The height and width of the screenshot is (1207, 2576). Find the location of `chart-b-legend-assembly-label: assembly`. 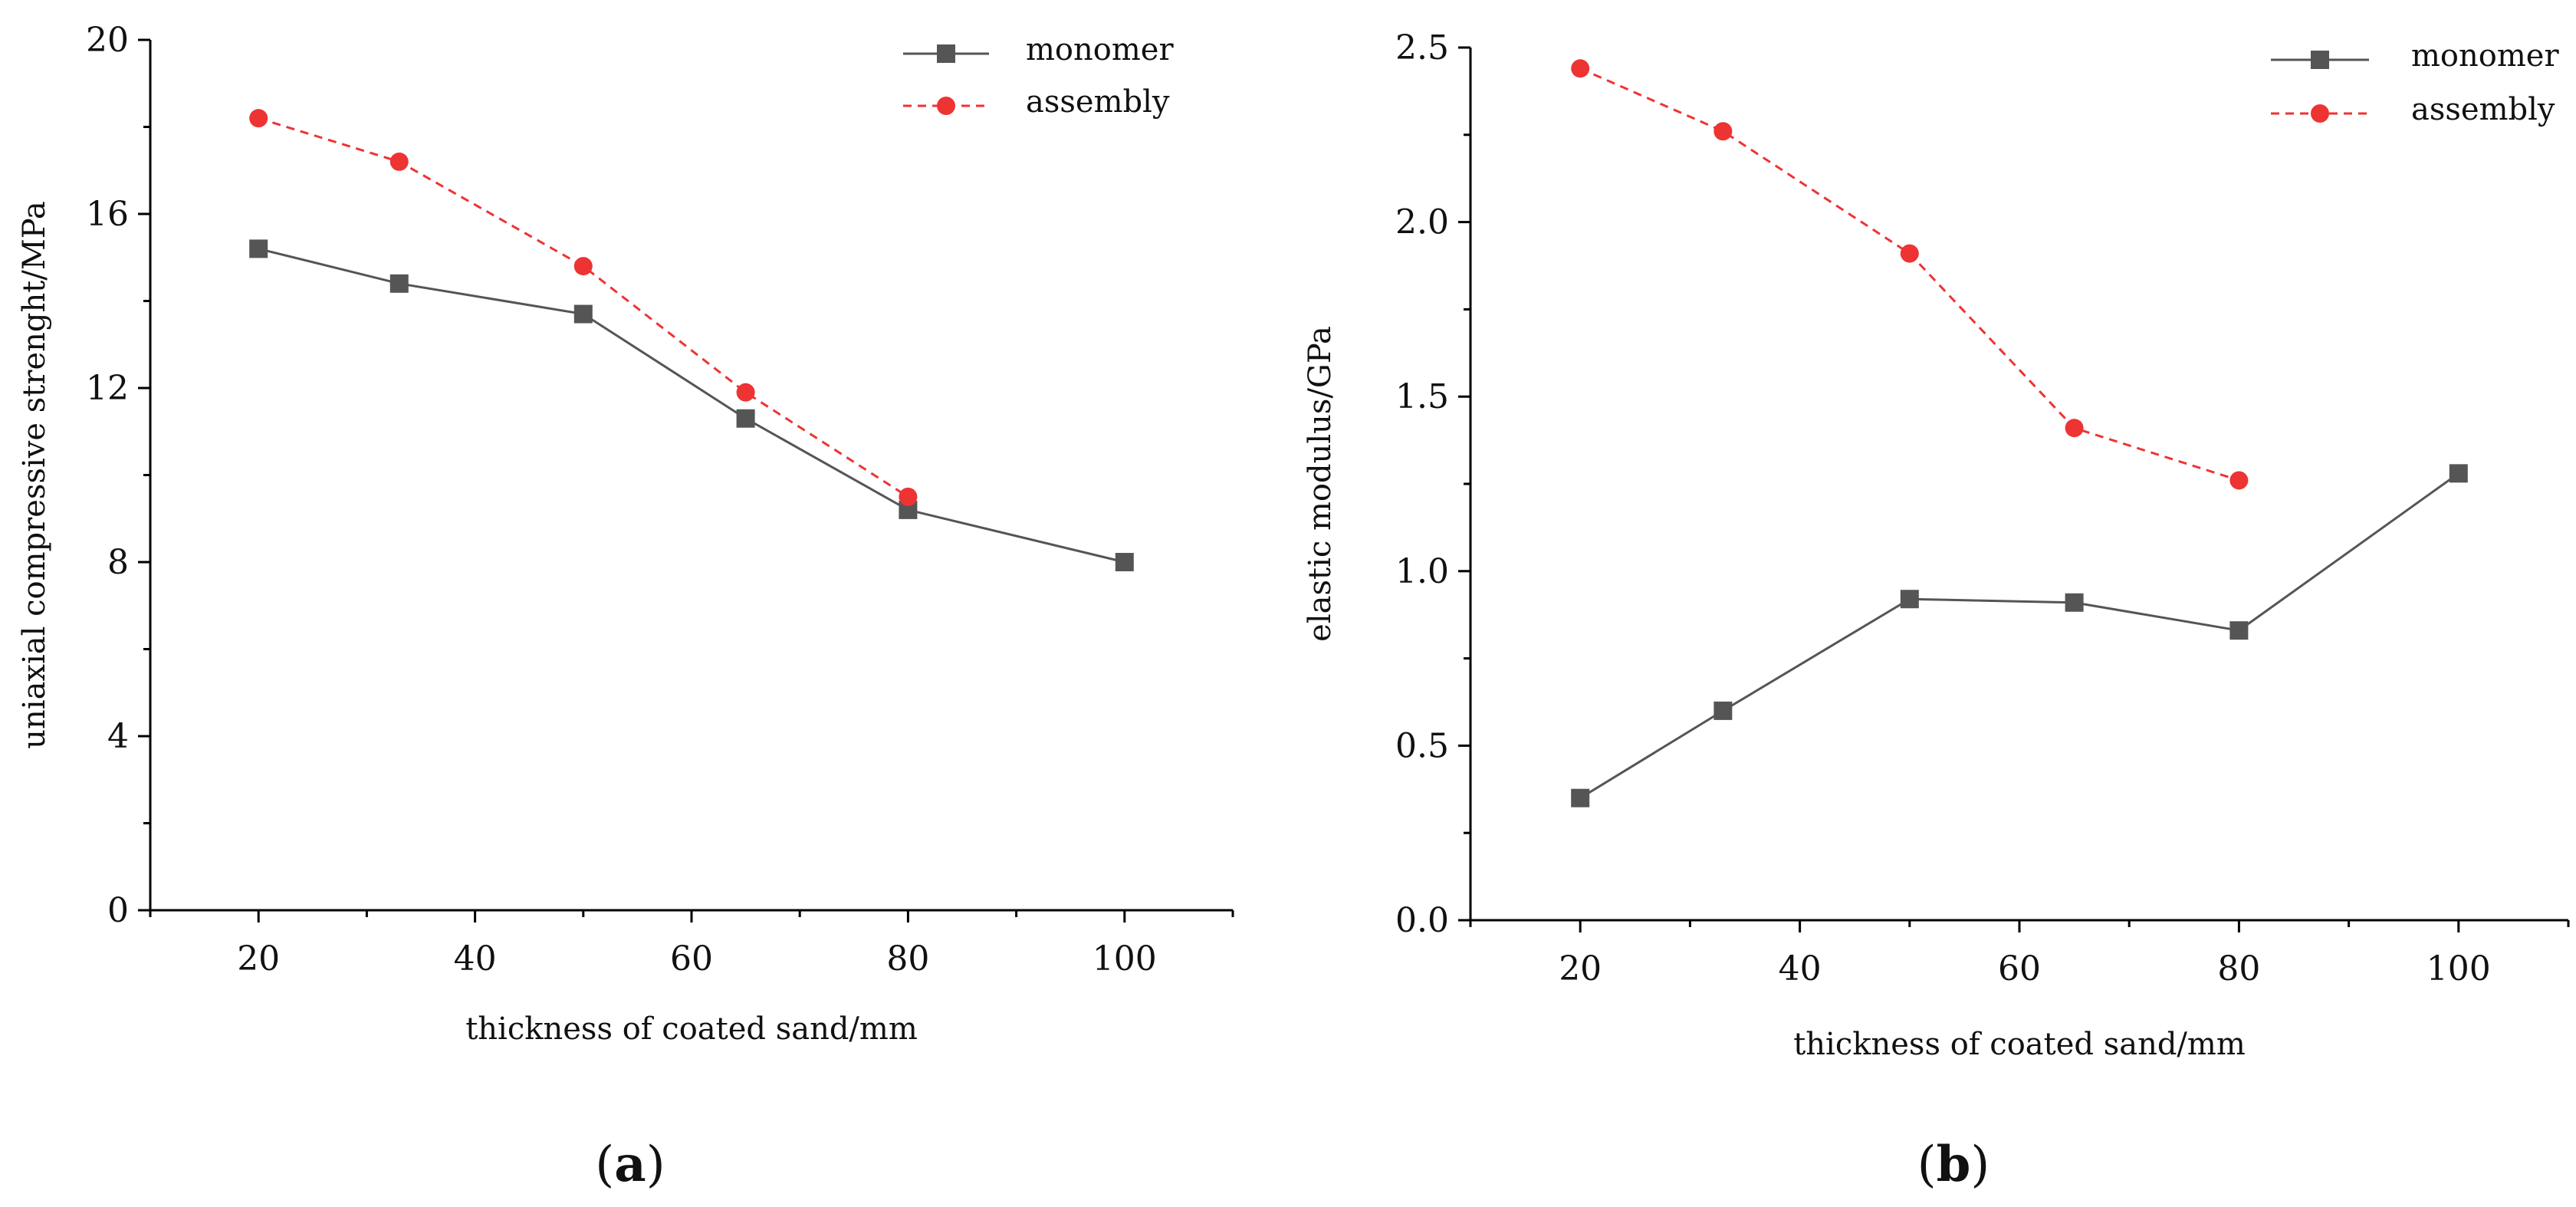

chart-b-legend-assembly-label: assembly is located at coordinates (2483, 109).